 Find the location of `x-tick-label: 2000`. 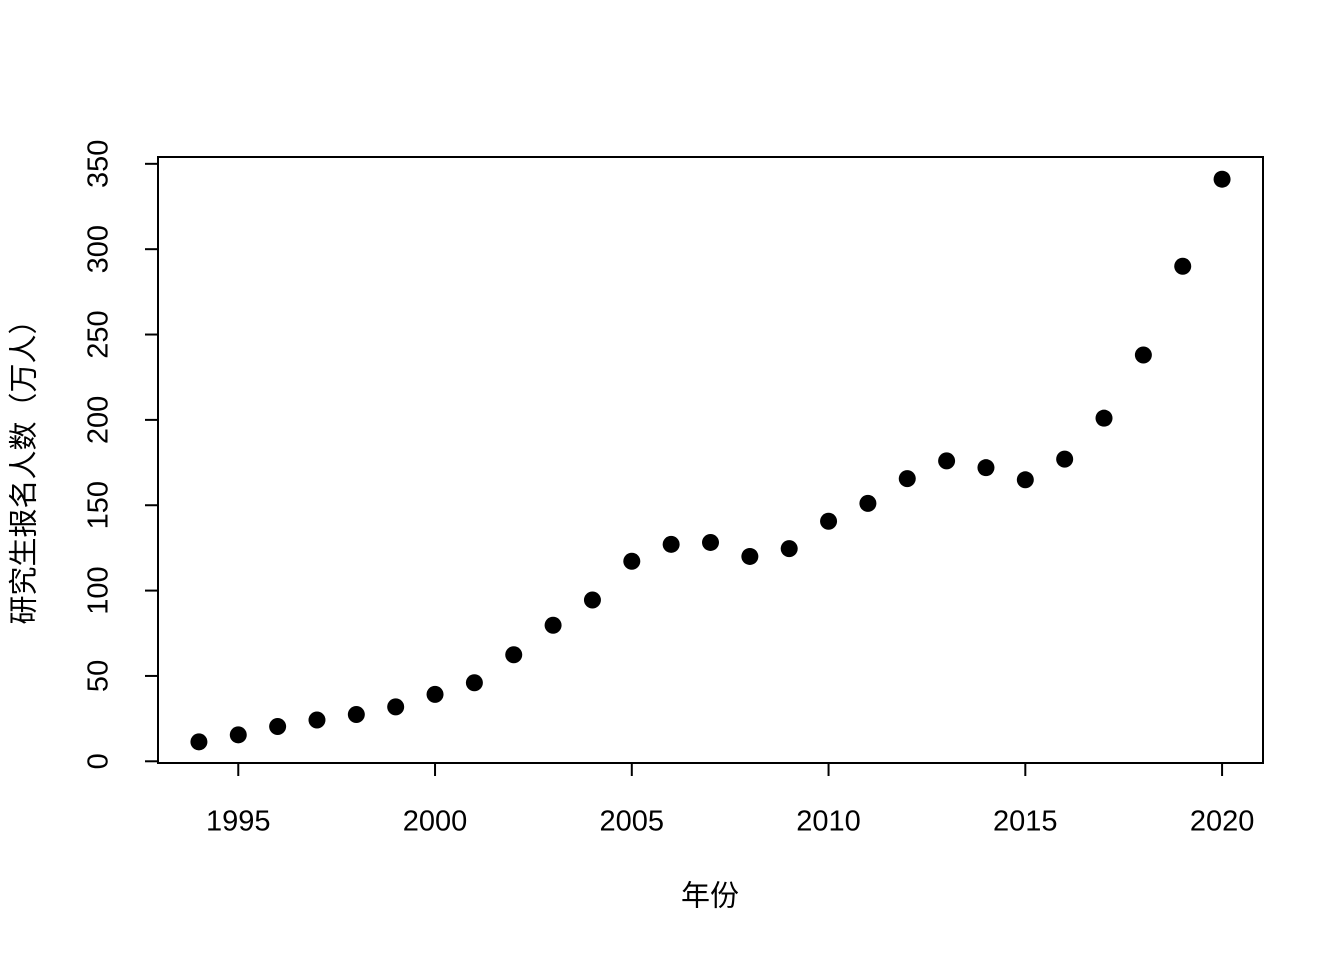

x-tick-label: 2000 is located at coordinates (435, 822).